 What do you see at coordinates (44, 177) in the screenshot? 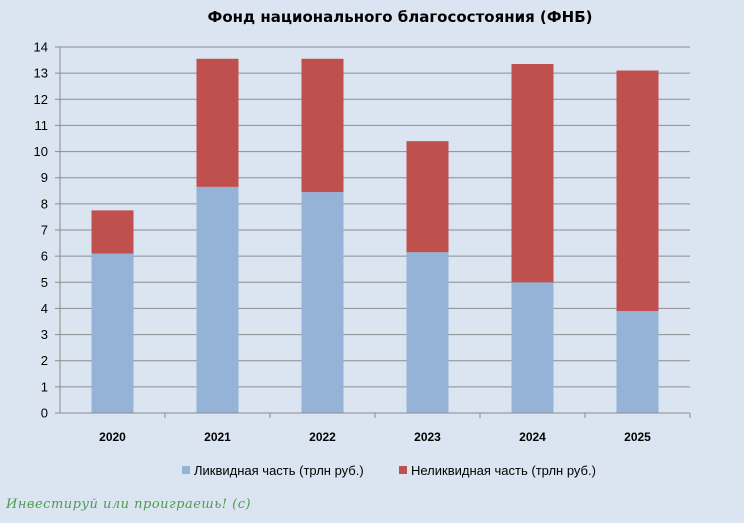
I see `y-tick-label: 9` at bounding box center [44, 177].